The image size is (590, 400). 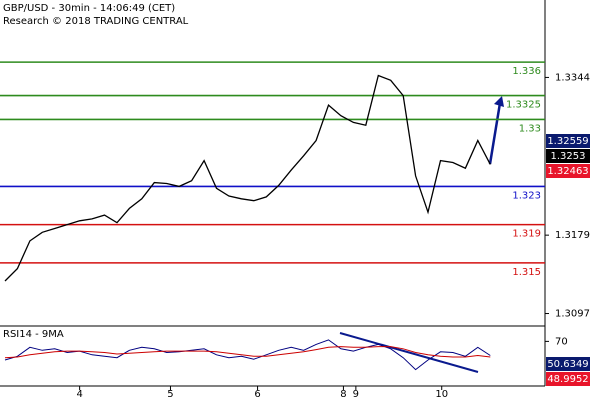 What do you see at coordinates (409, 352) in the screenshot?
I see `rsi-trendline` at bounding box center [409, 352].